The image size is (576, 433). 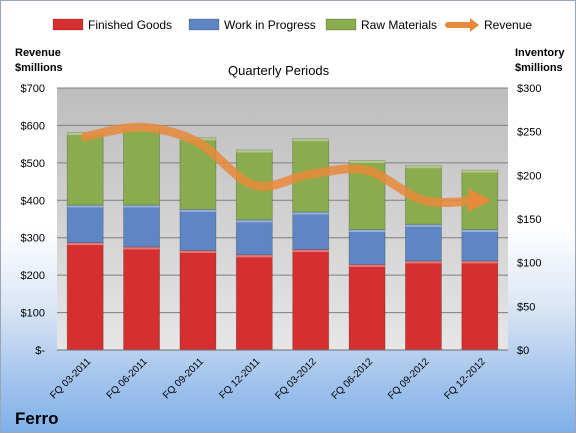 I want to click on left-axis-label-line2: $millions, so click(x=39, y=68).